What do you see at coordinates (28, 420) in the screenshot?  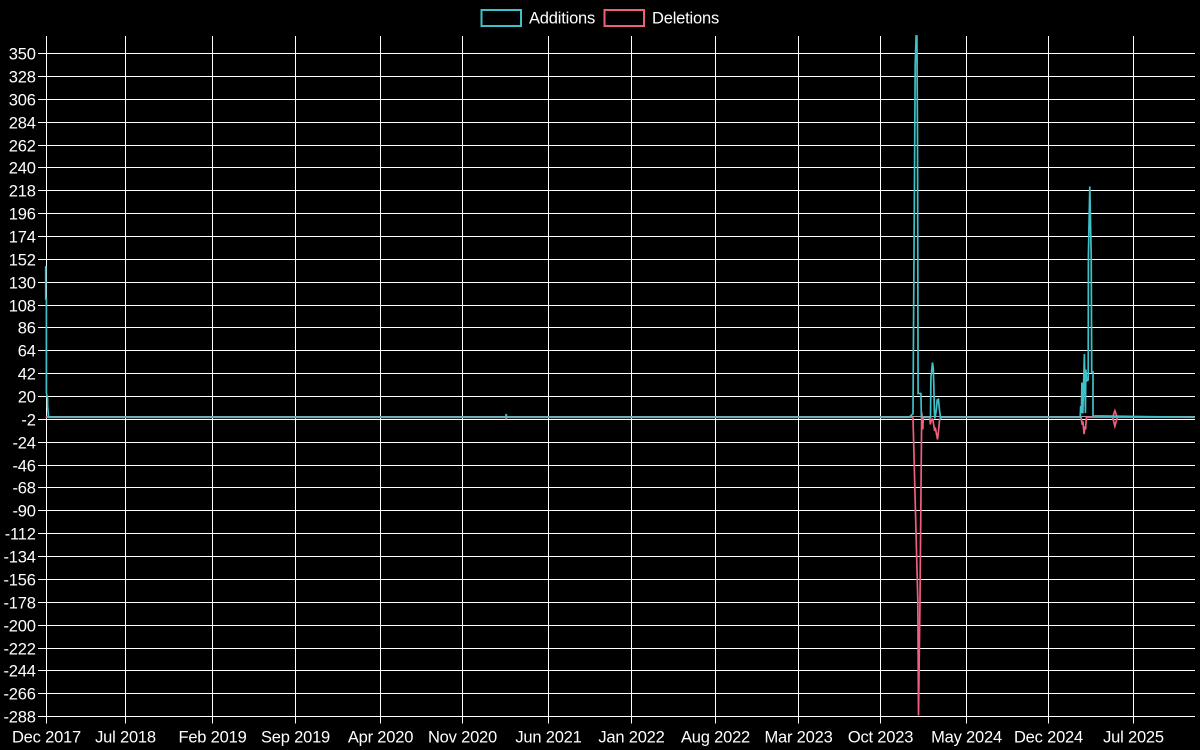 I see `svg-text: -2` at bounding box center [28, 420].